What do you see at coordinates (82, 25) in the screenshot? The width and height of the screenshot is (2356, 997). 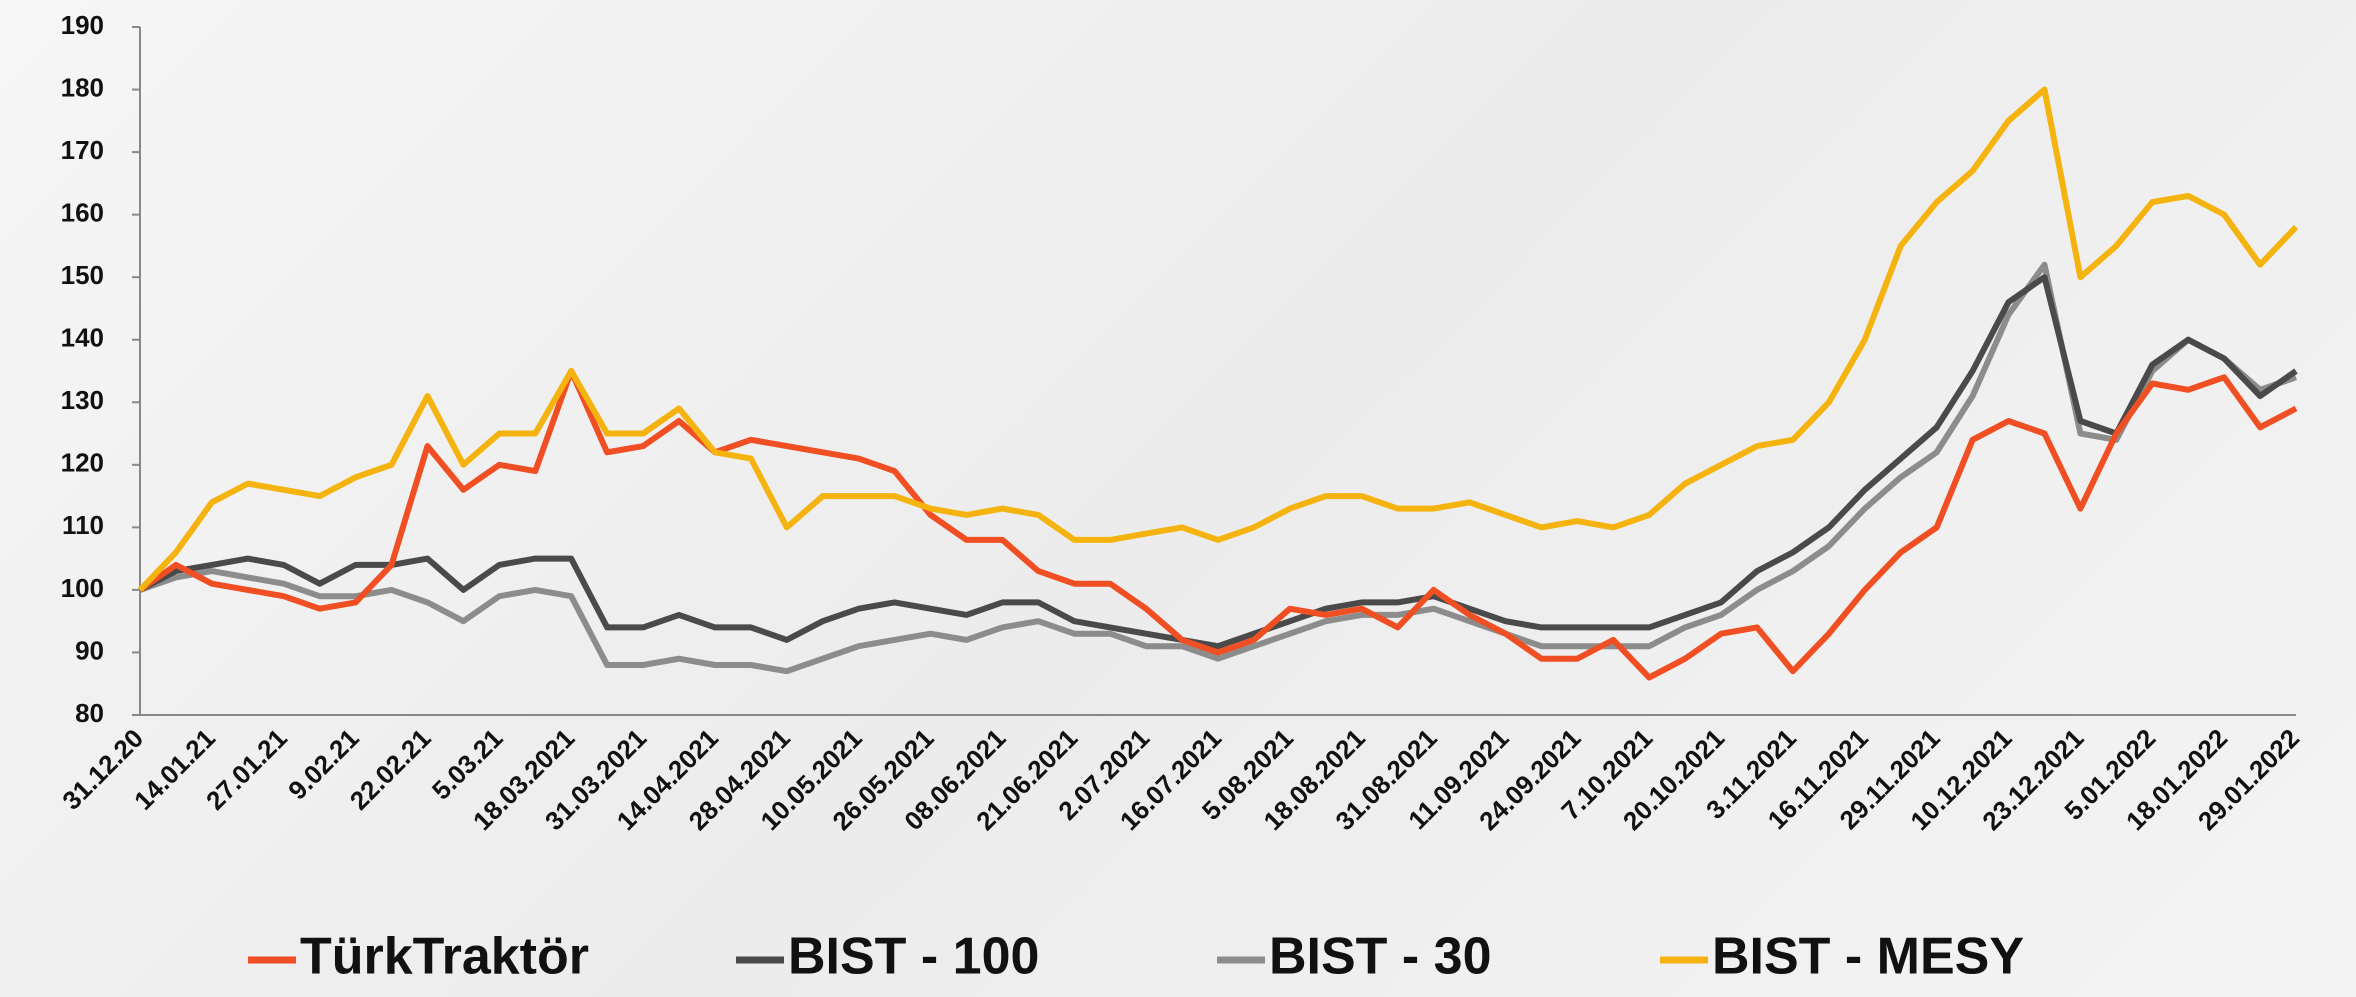 I see `y-tick-label: 190` at bounding box center [82, 25].